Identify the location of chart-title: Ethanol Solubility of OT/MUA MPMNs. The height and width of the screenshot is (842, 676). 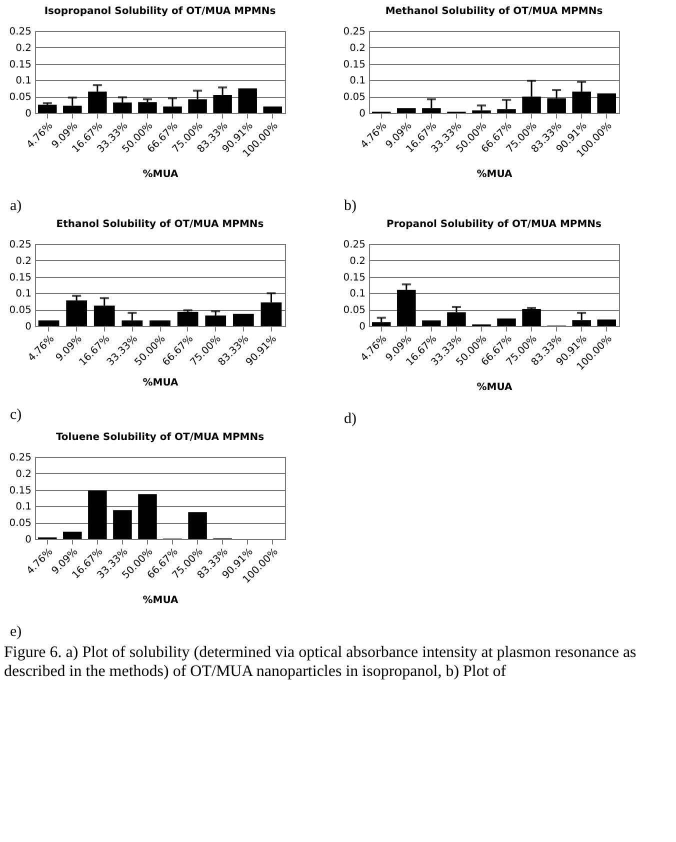
(160, 224).